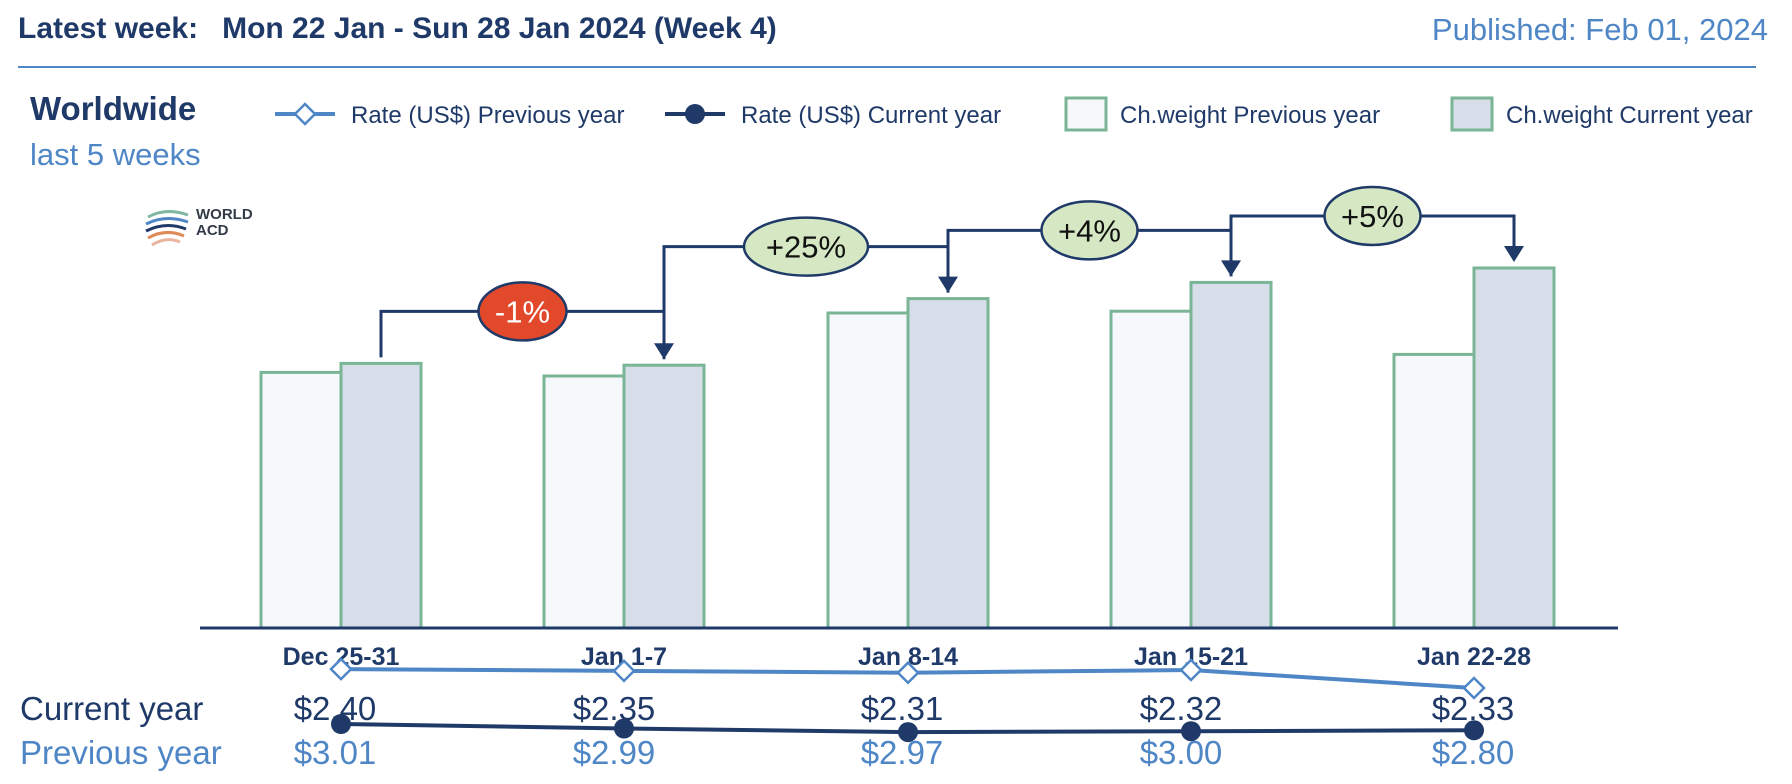 This screenshot has height=784, width=1792. What do you see at coordinates (1472, 114) in the screenshot?
I see `legend-weight-cur-swatch-icon` at bounding box center [1472, 114].